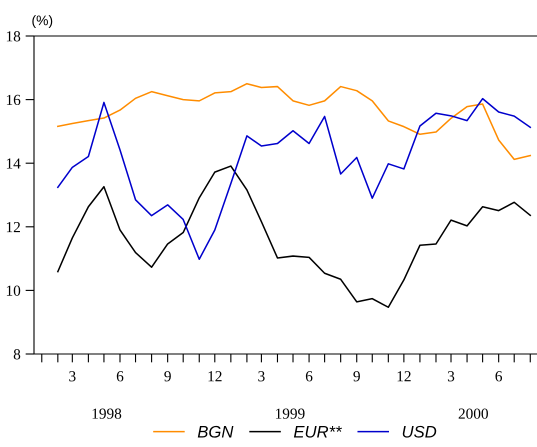 The width and height of the screenshot is (537, 447). Describe the element at coordinates (13, 291) in the screenshot. I see `y-tick-label: 10` at that location.